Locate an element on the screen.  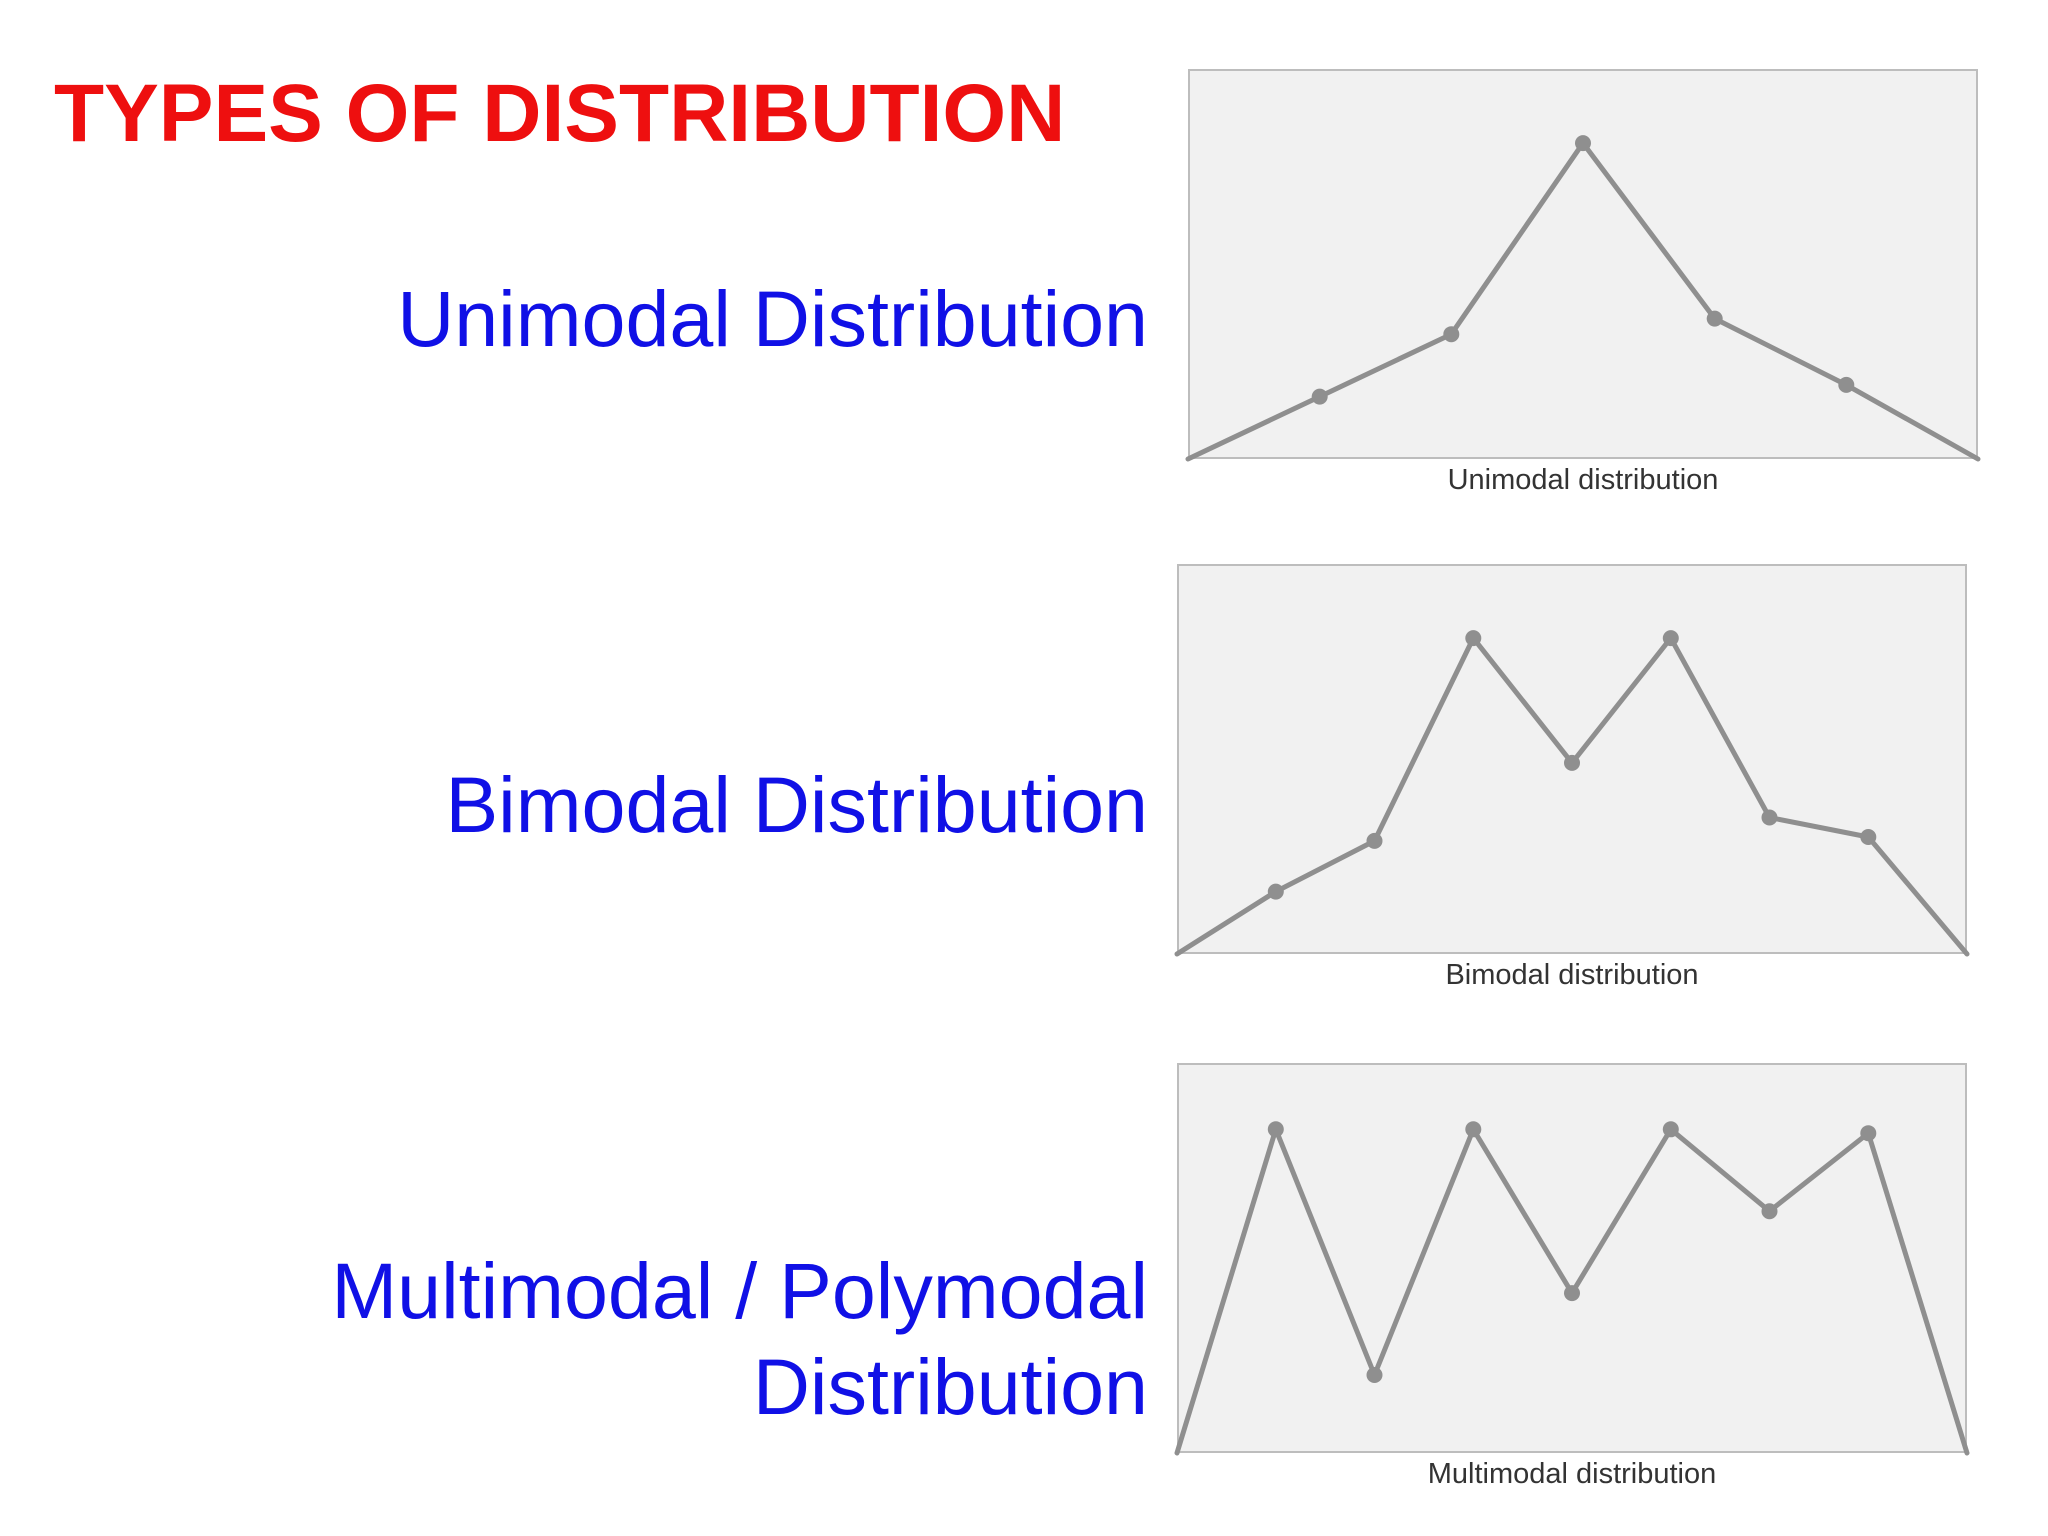
label-multimodal-line-1: Multimodal / Polymodal is located at coordinates (739, 1290).